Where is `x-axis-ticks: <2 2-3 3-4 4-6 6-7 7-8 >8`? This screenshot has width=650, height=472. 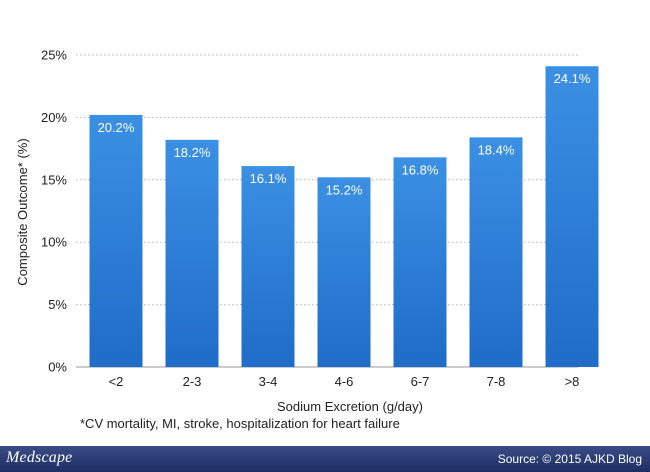 x-axis-ticks: <2 2-3 3-4 4-6 6-7 7-8 >8 is located at coordinates (344, 381).